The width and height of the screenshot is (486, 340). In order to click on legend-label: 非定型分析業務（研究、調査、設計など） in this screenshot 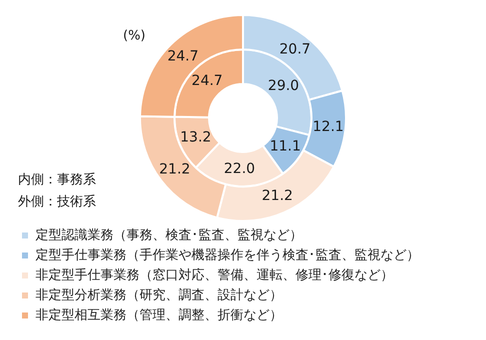, I will do `click(159, 295)`.